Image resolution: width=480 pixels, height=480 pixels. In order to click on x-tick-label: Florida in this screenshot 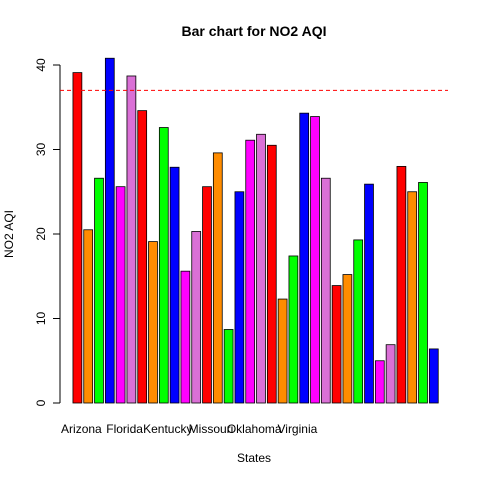, I will do `click(124, 429)`.